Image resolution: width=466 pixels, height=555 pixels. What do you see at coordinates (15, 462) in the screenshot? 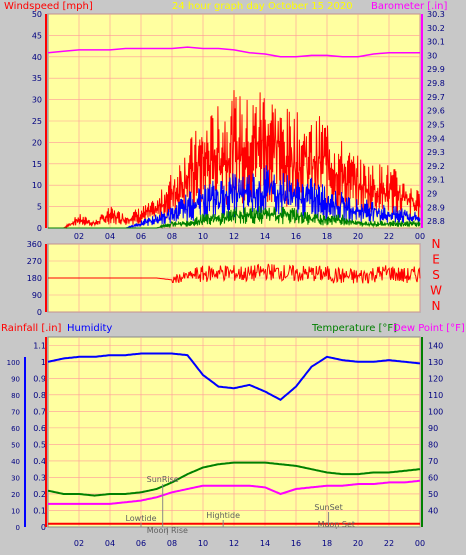
I see `humidity-y-tick-label: 40` at bounding box center [15, 462].